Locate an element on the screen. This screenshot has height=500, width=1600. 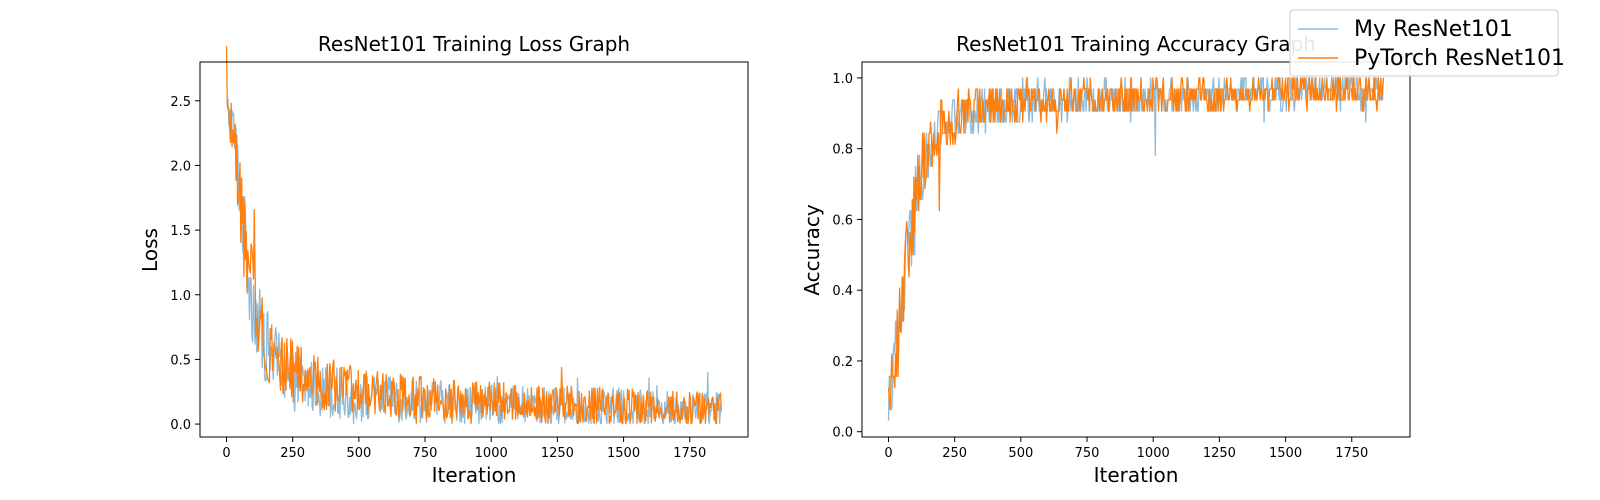
accuracy-x-tick-label: 250 is located at coordinates (954, 453).